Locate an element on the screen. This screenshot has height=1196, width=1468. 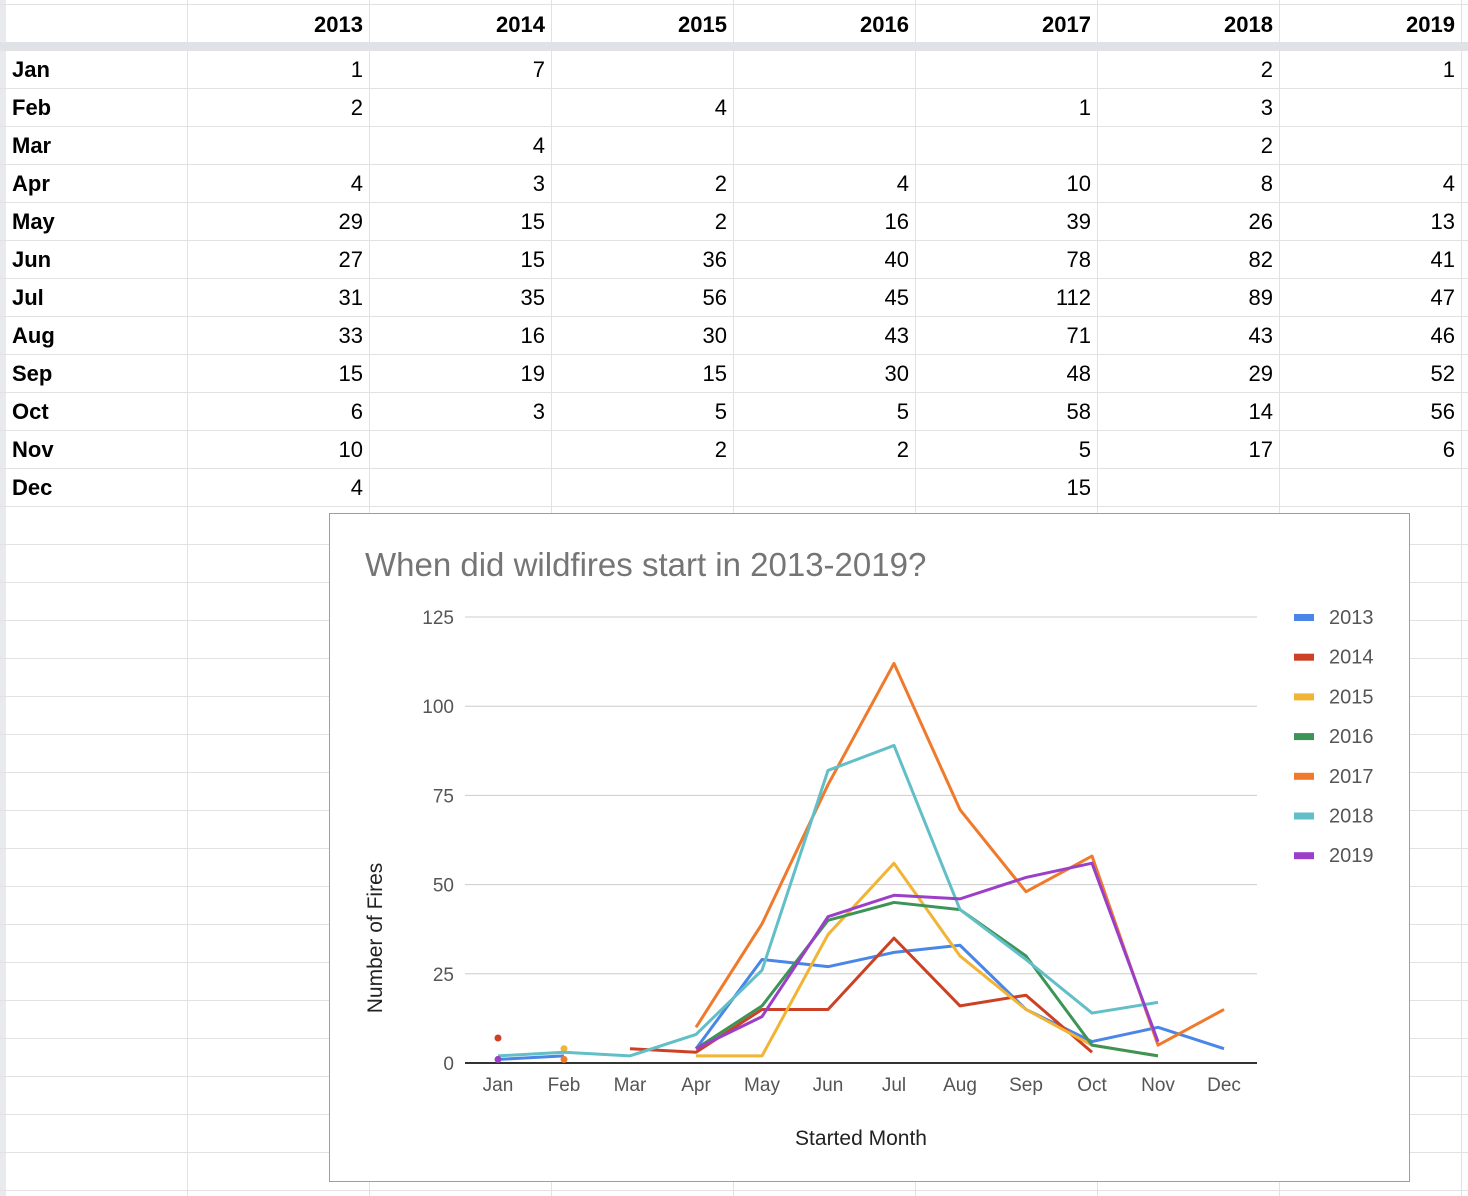
year-header-cell: 2013 is located at coordinates (338, 24).